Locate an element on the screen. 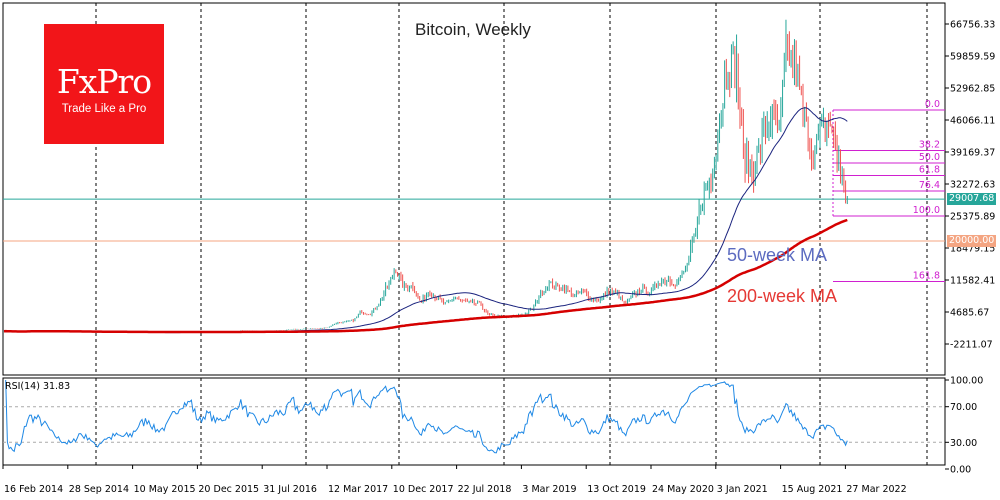  x-tick-label: 24 May 2020 is located at coordinates (683, 489).